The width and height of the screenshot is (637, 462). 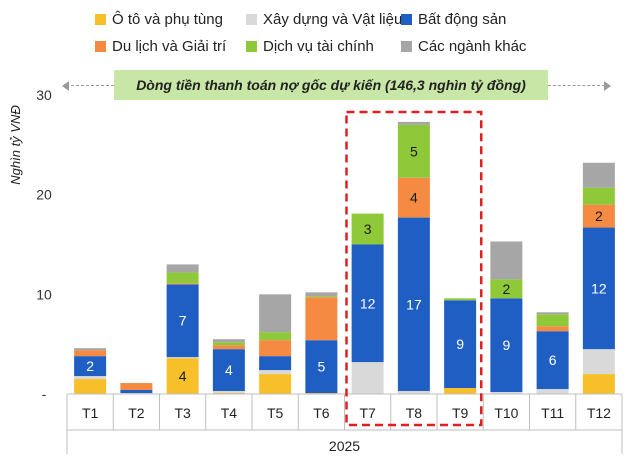 I want to click on legend-item-realestate: Bất động sản, so click(x=453, y=19).